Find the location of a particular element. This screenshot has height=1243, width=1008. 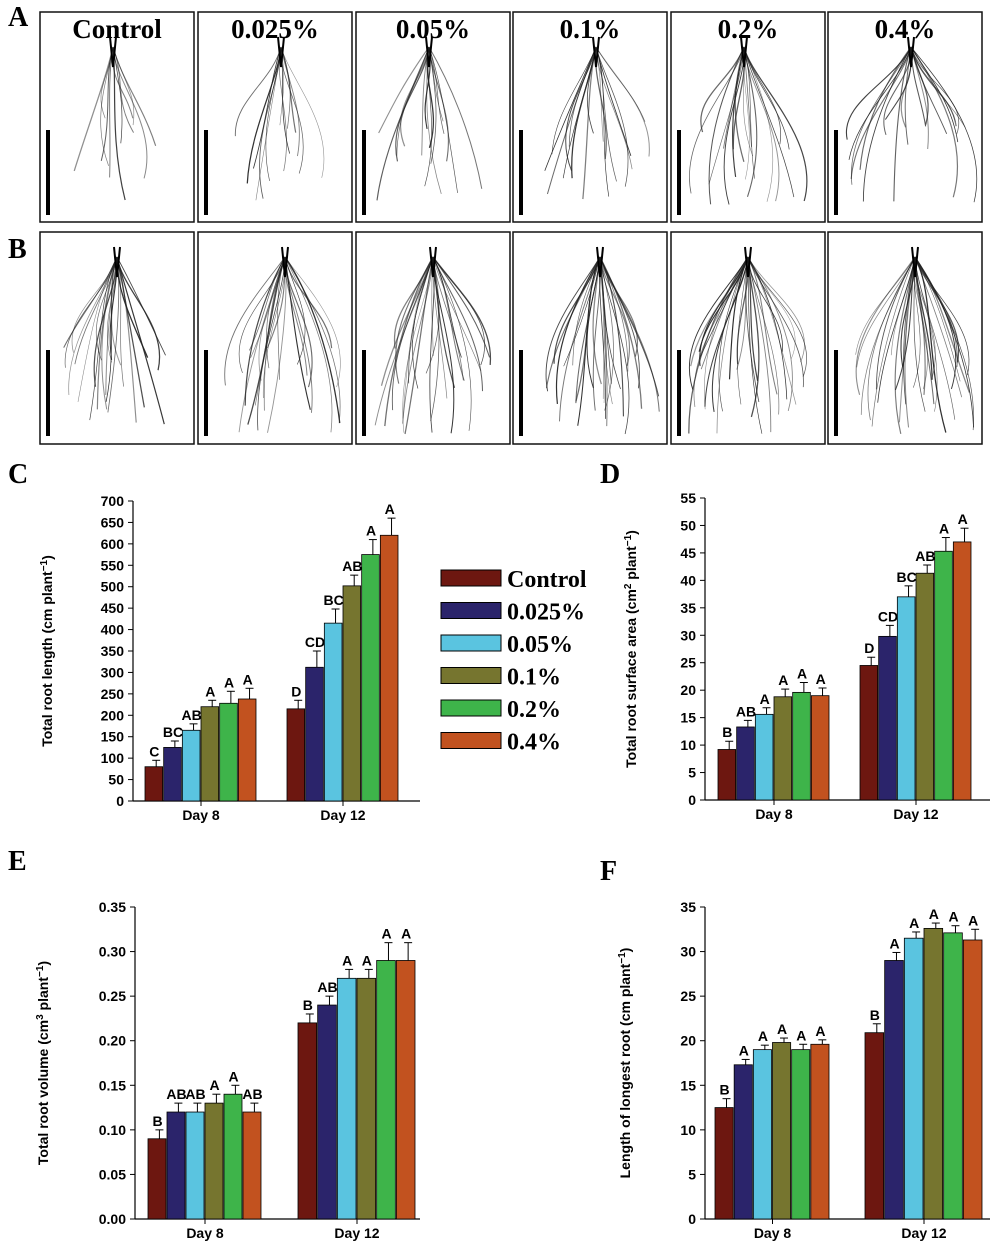

y-tick-label: 10 is located at coordinates (688, 745).